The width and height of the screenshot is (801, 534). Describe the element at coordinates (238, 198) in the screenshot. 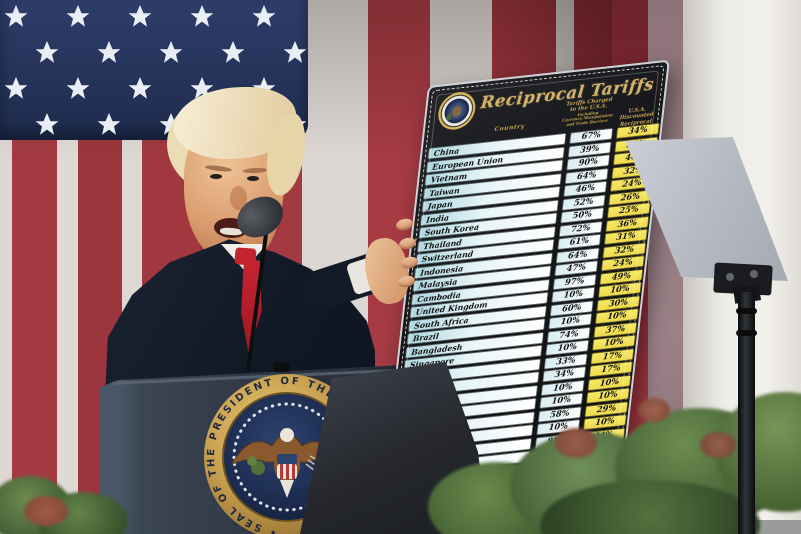

I see `nose-shadow` at that location.